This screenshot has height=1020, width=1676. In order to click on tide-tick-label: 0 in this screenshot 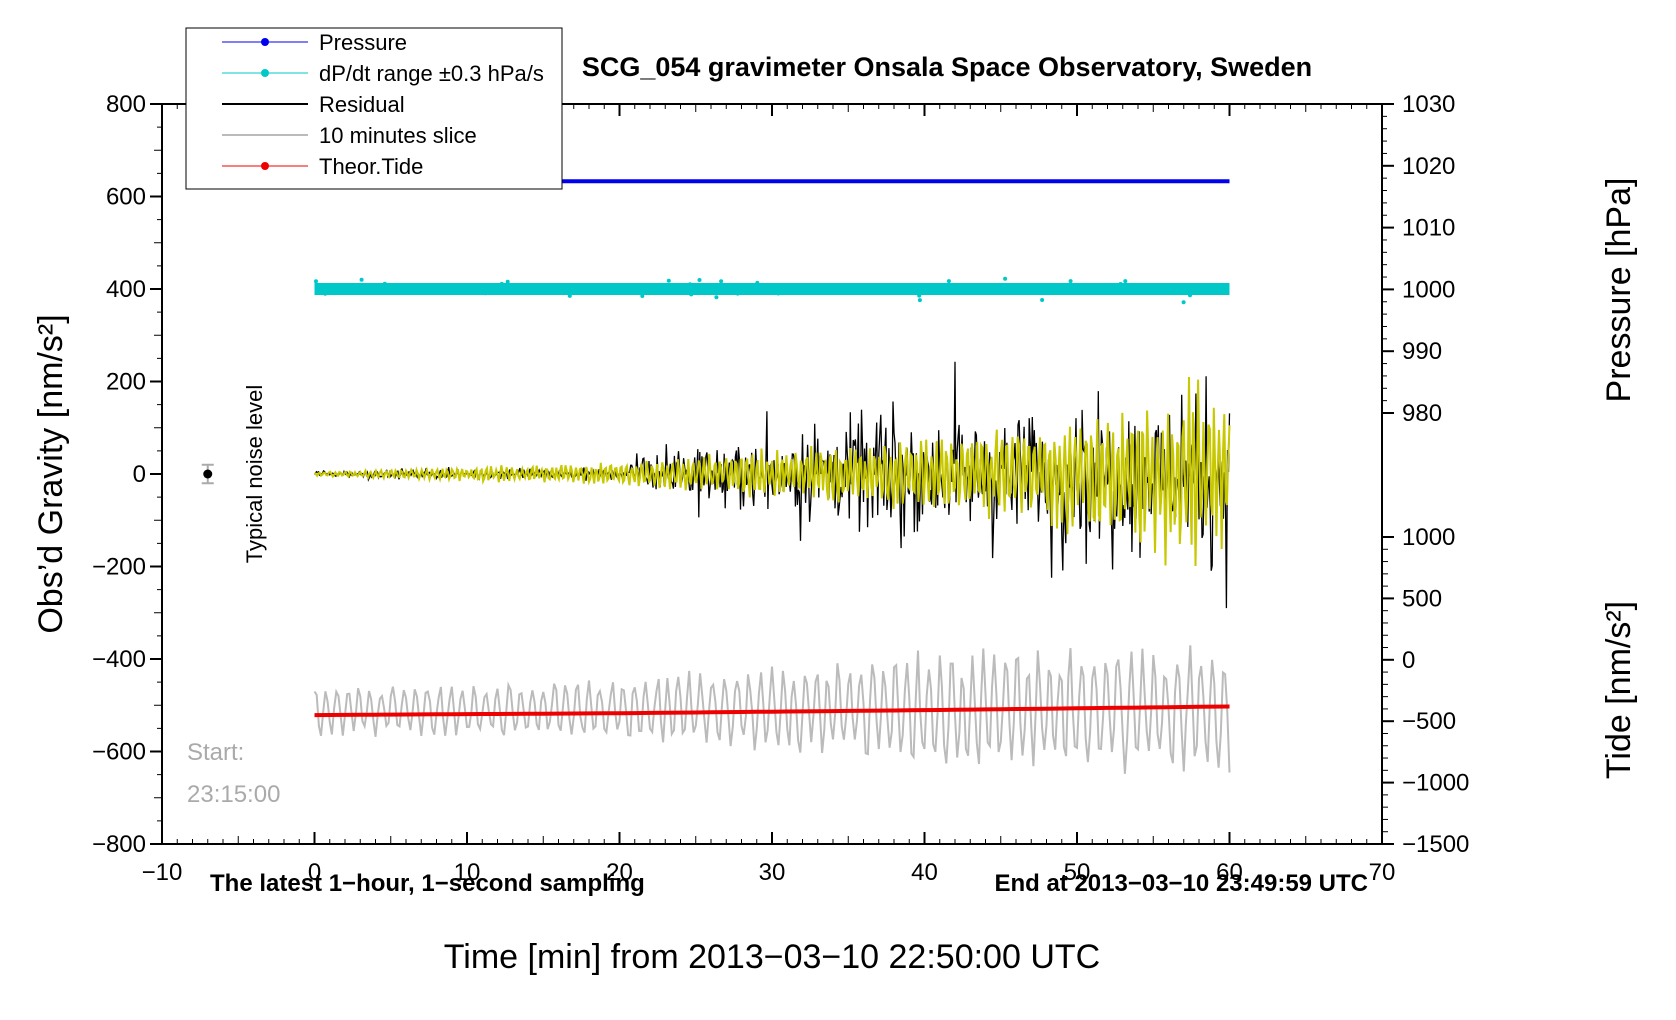, I will do `click(1408, 660)`.